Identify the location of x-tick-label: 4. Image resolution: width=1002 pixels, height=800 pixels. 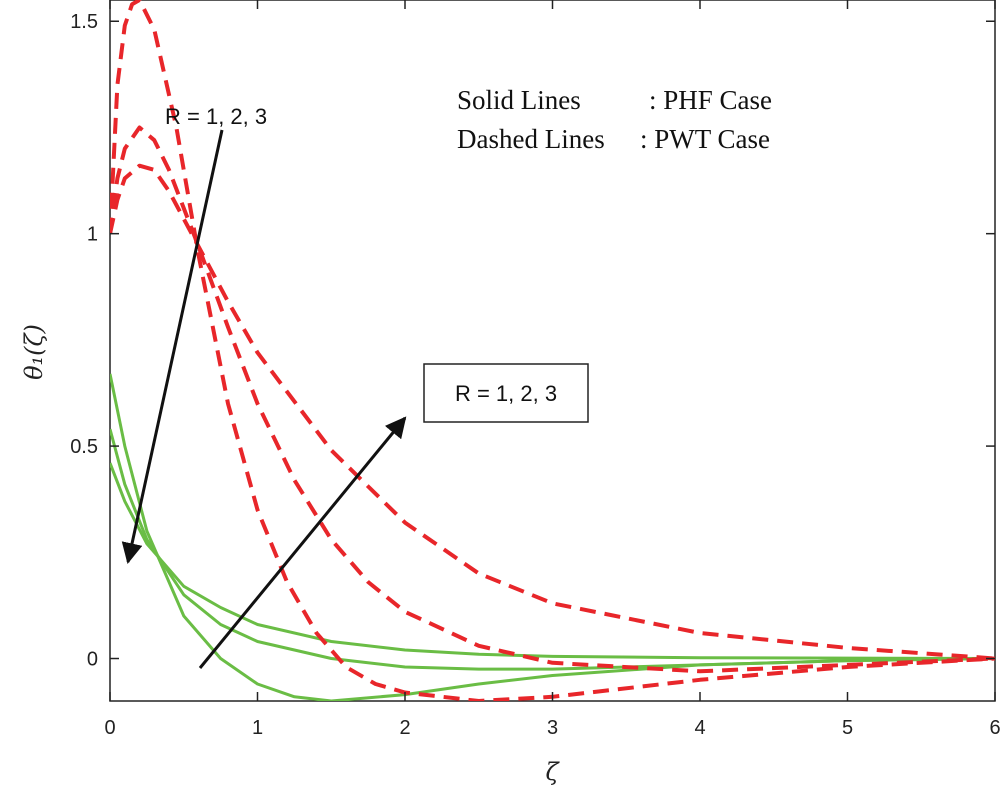
(699, 728).